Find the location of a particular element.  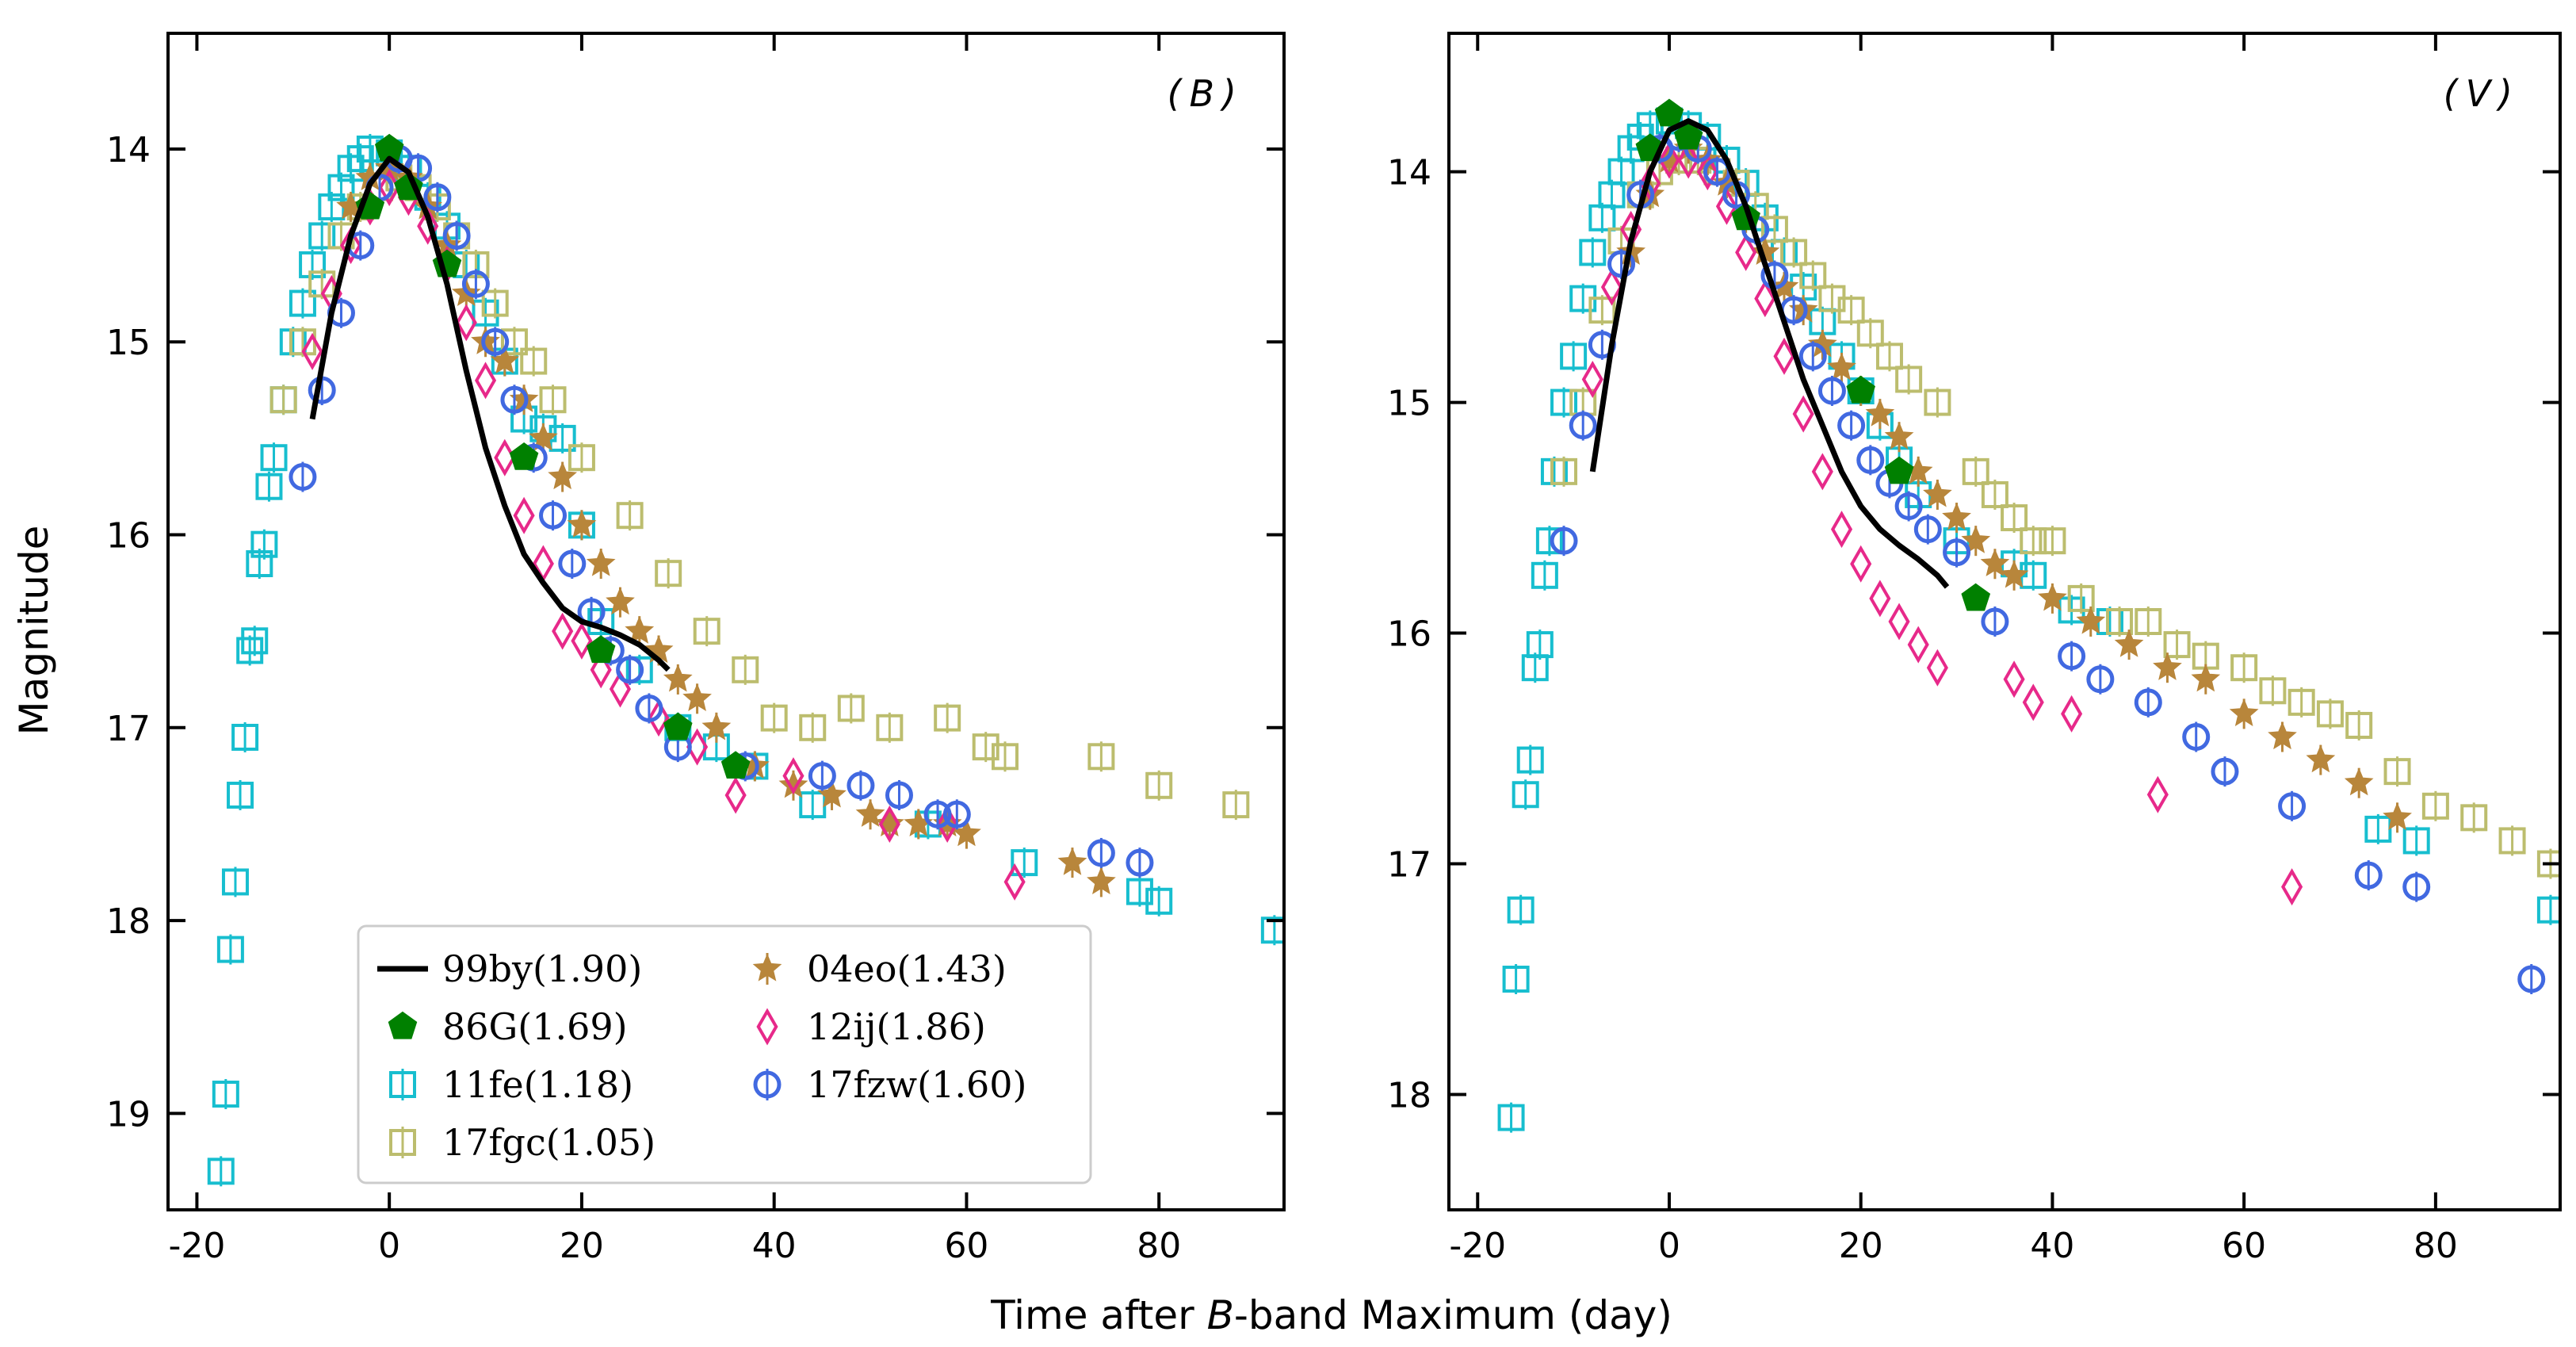

y-tick-label: 14 is located at coordinates (128, 150).